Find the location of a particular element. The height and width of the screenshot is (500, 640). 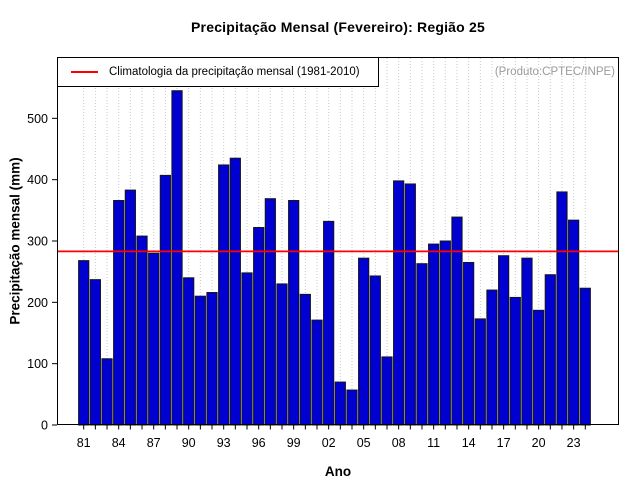

bar-2008 is located at coordinates (399, 303).